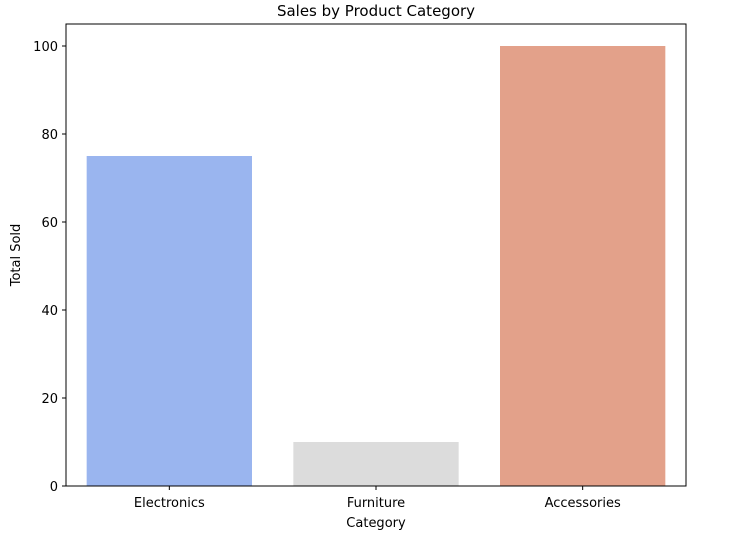 This screenshot has height=540, width=744. I want to click on x-tick-label: Accessories, so click(583, 503).